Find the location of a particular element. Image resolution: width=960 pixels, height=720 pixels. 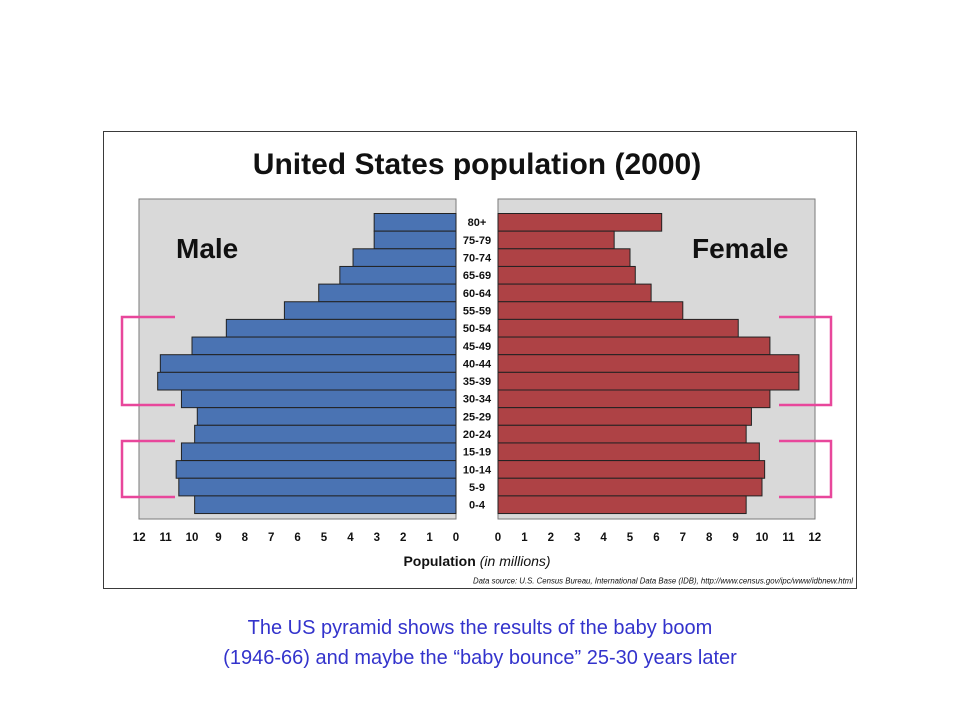

x-tick-label-female: 12 is located at coordinates (814, 538).